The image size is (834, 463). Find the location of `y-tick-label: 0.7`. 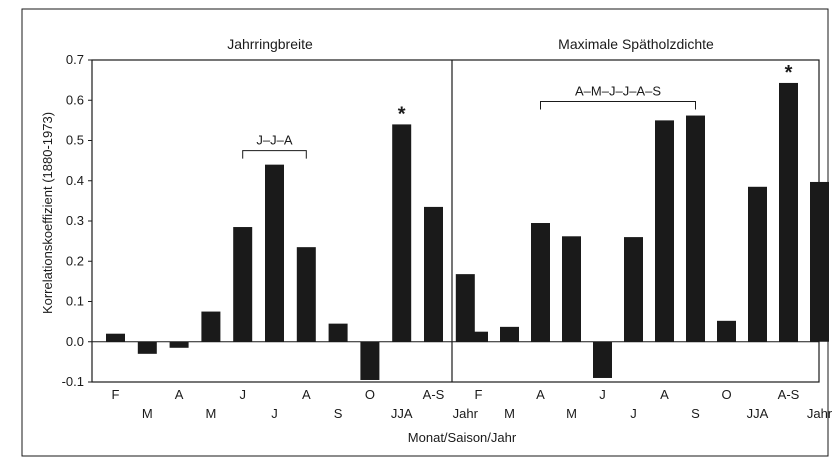

y-tick-label: 0.7 is located at coordinates (75, 59).